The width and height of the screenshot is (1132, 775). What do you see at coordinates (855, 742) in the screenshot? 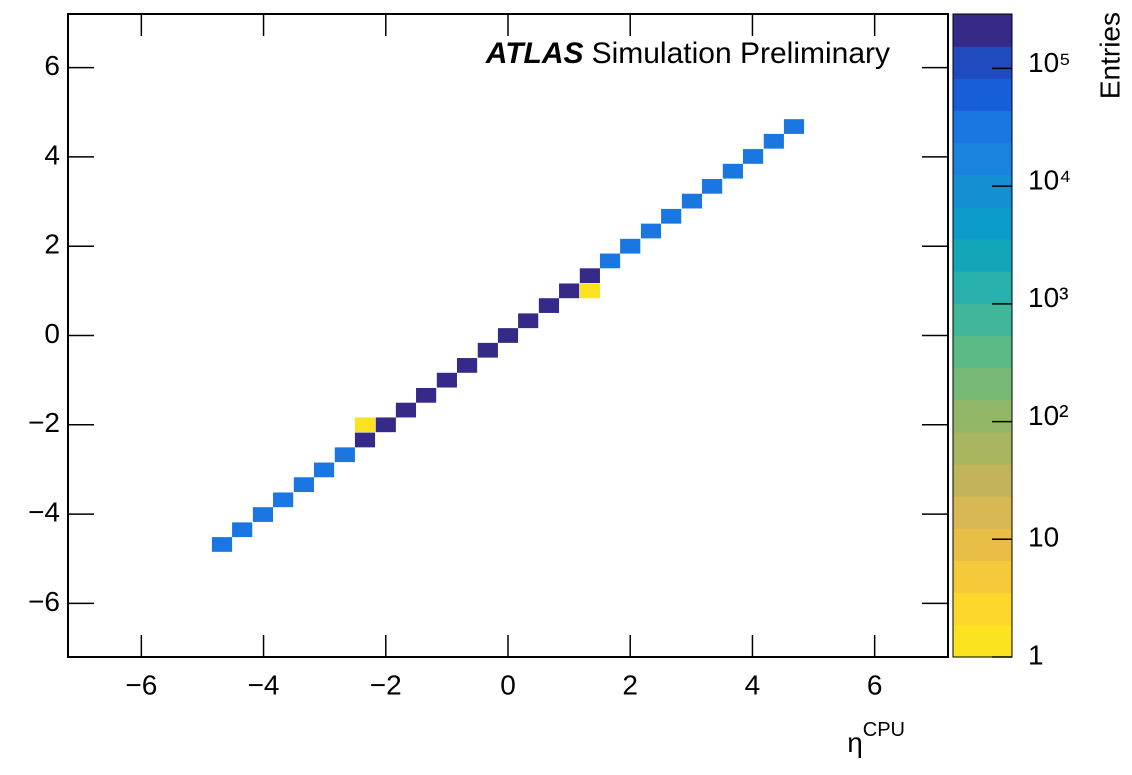
I see `x-label: η` at bounding box center [855, 742].